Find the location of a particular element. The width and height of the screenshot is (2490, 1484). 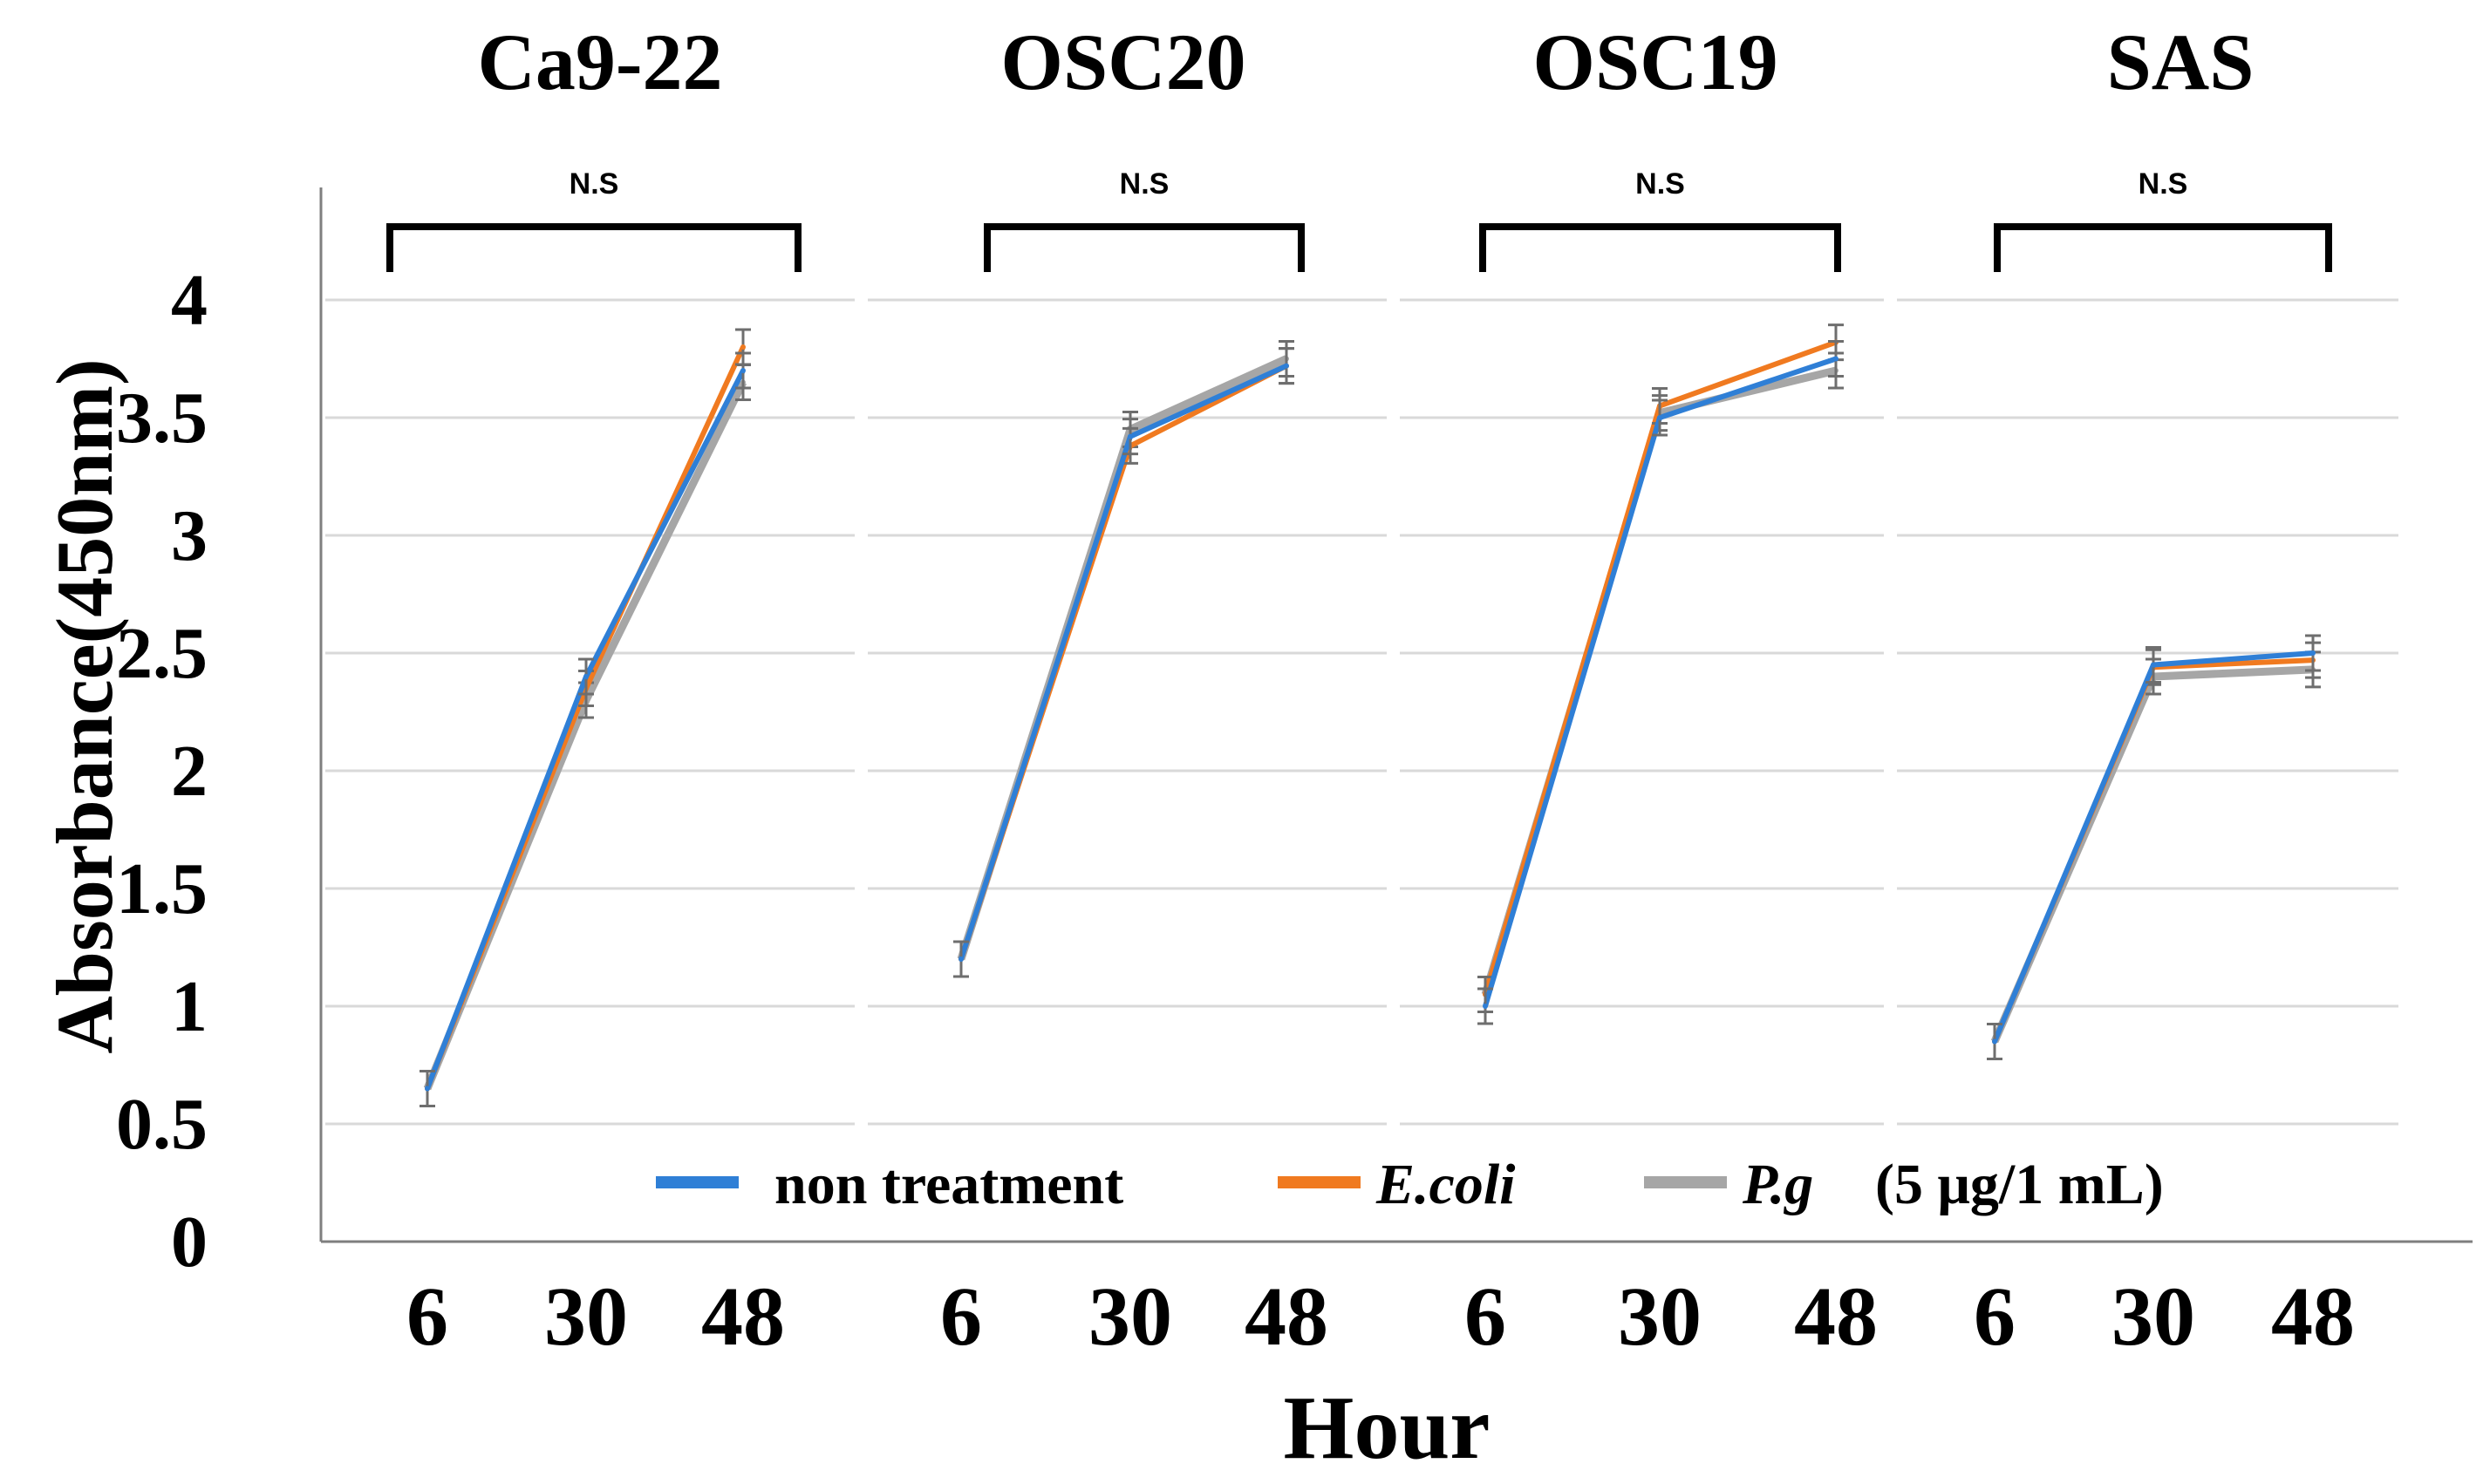

legend-label: non treatment is located at coordinates (949, 1184).